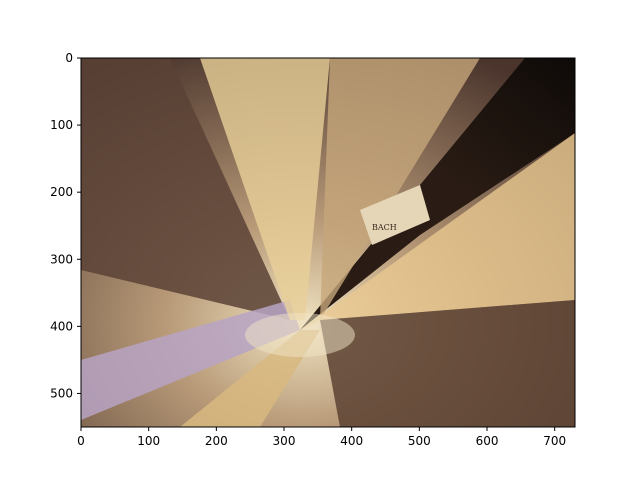  Describe the element at coordinates (61, 192) in the screenshot. I see `y-tick-label: 200` at that location.